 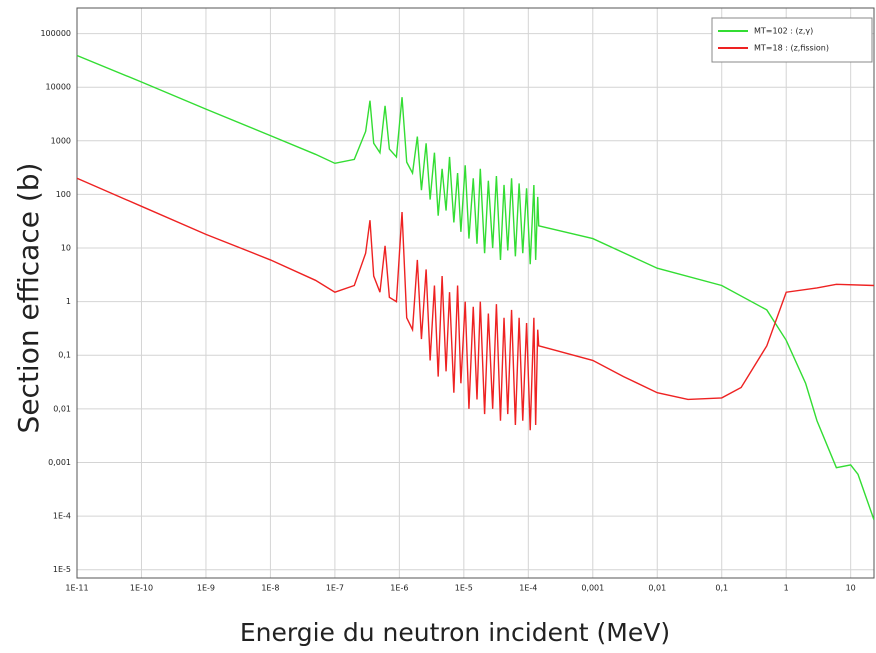 What do you see at coordinates (528, 588) in the screenshot?
I see `x-tick-label: 1E-4` at bounding box center [528, 588].